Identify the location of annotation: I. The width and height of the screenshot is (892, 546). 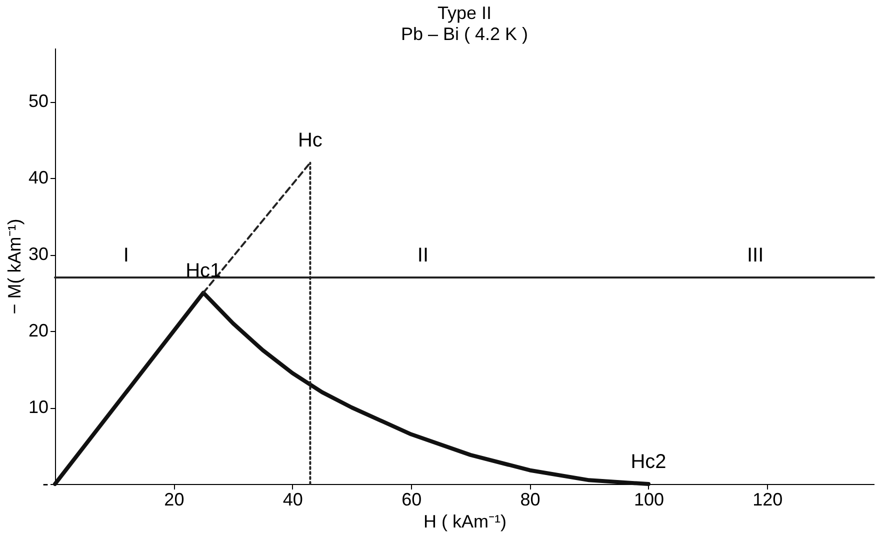
(126, 255).